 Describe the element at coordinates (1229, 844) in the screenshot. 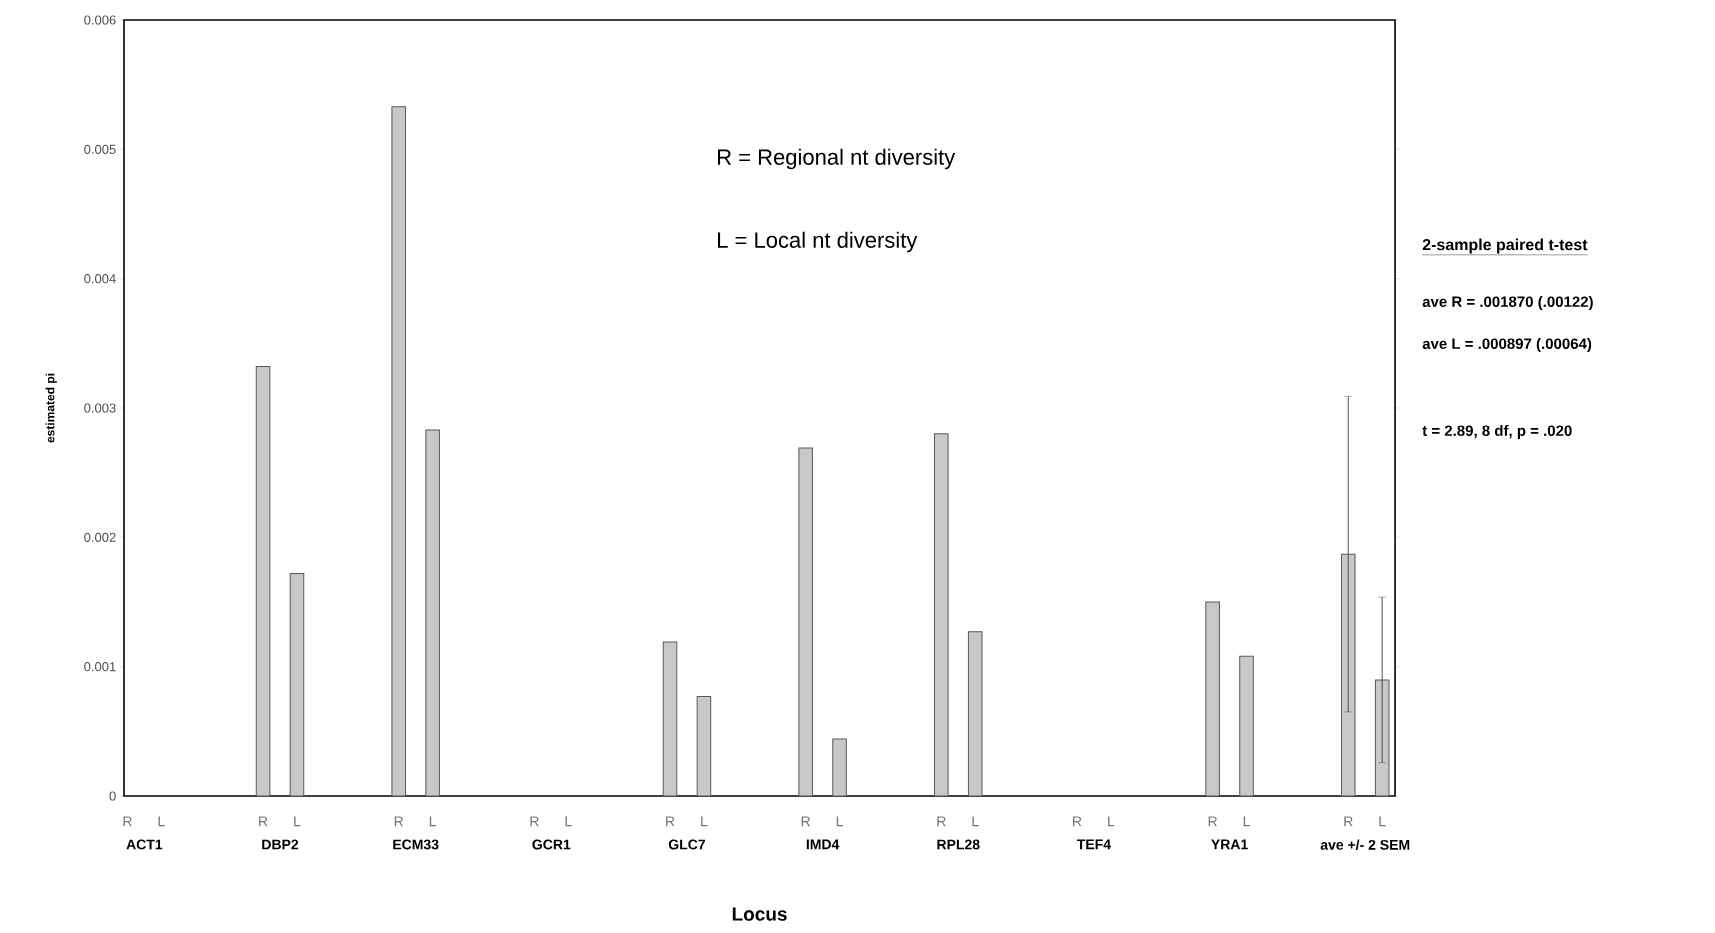

I see `x-tick-label: YRA1` at that location.